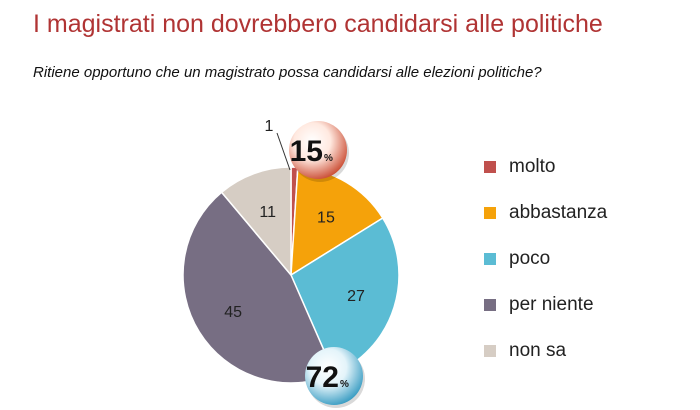  I want to click on slice-leader-line-molto, so click(283, 151).